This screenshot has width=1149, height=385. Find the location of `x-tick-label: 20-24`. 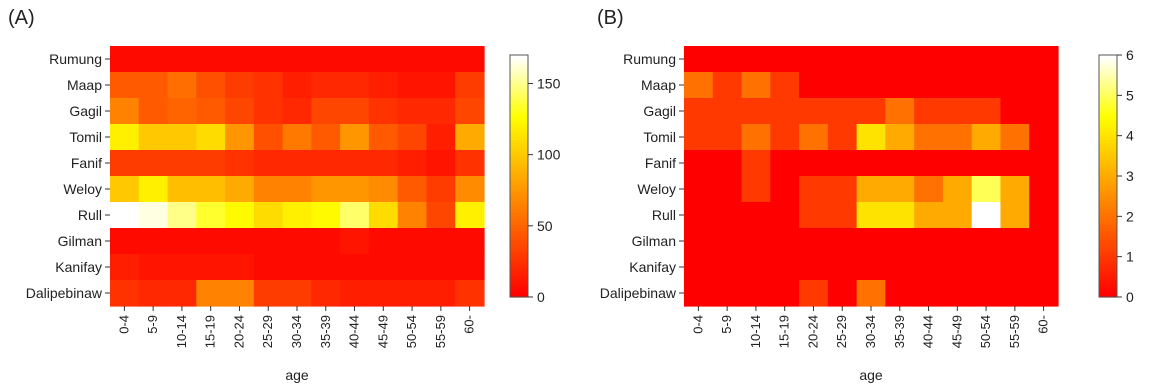

x-tick-label: 20-24 is located at coordinates (238, 331).